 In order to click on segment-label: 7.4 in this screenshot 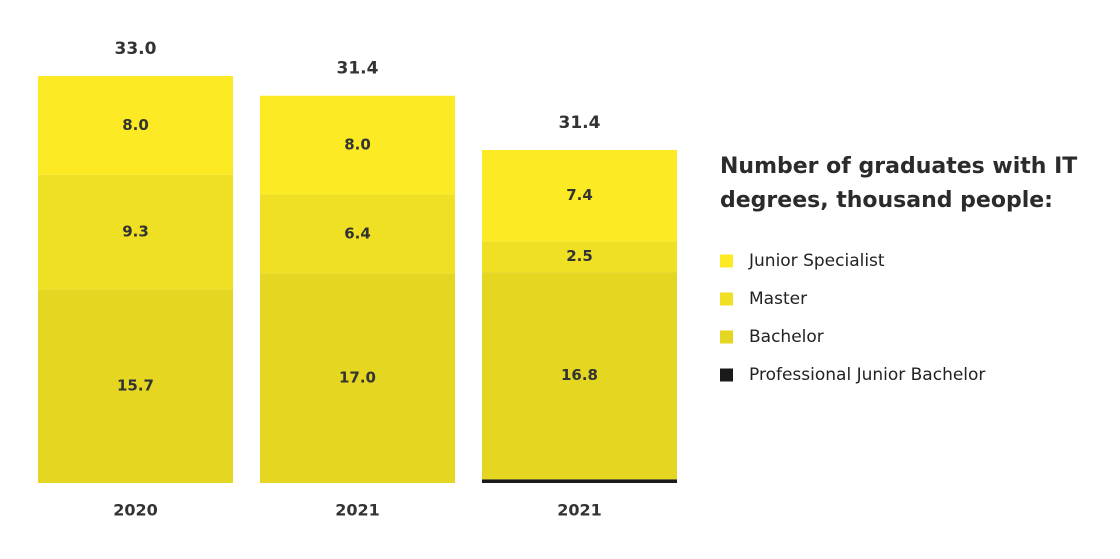, I will do `click(579, 195)`.